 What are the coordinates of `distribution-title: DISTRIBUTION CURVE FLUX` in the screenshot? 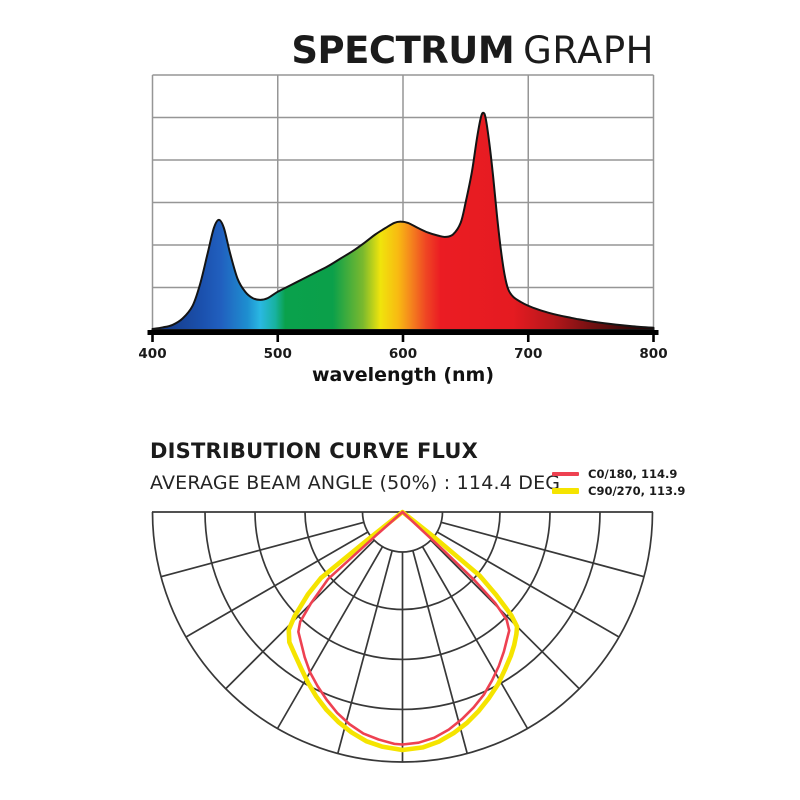 It's located at (314, 451).